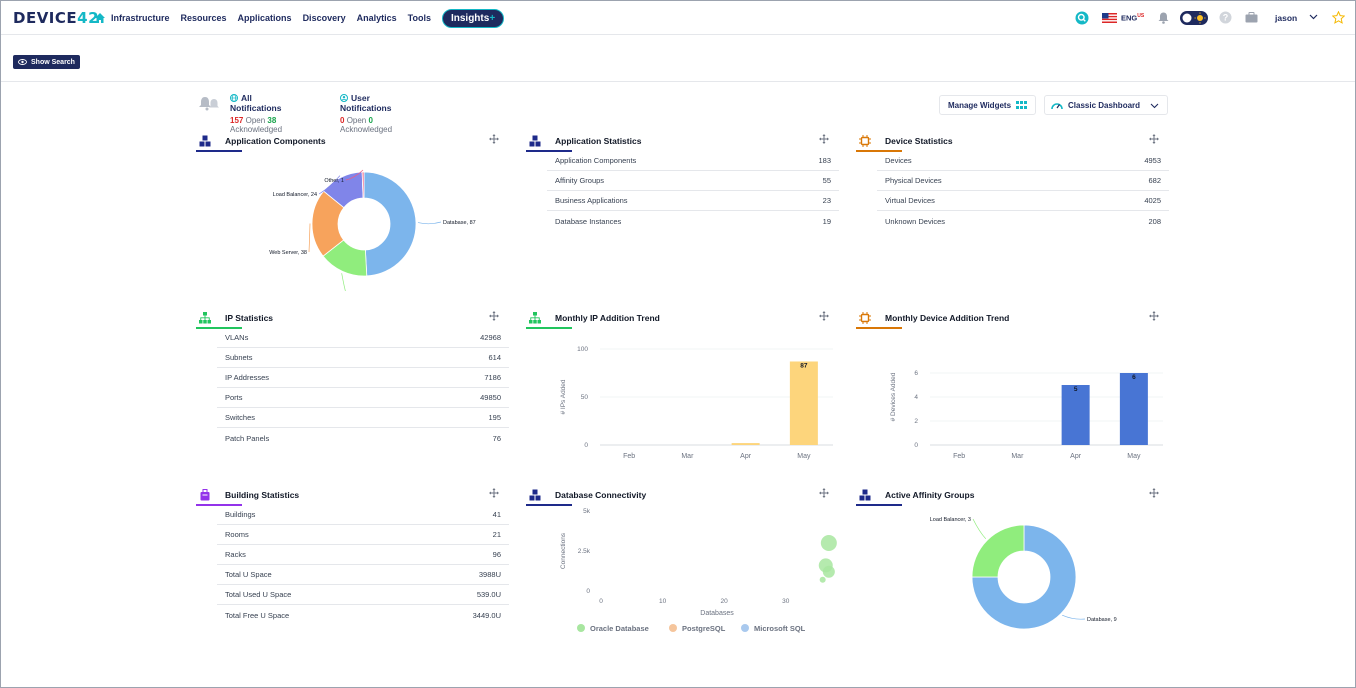 The height and width of the screenshot is (688, 1356). I want to click on table-row: VLANs 42968, so click(363, 338).